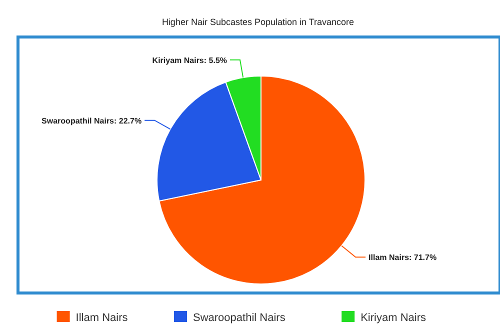 The height and width of the screenshot is (333, 500). I want to click on legend-label: Illam Nairs, so click(102, 318).